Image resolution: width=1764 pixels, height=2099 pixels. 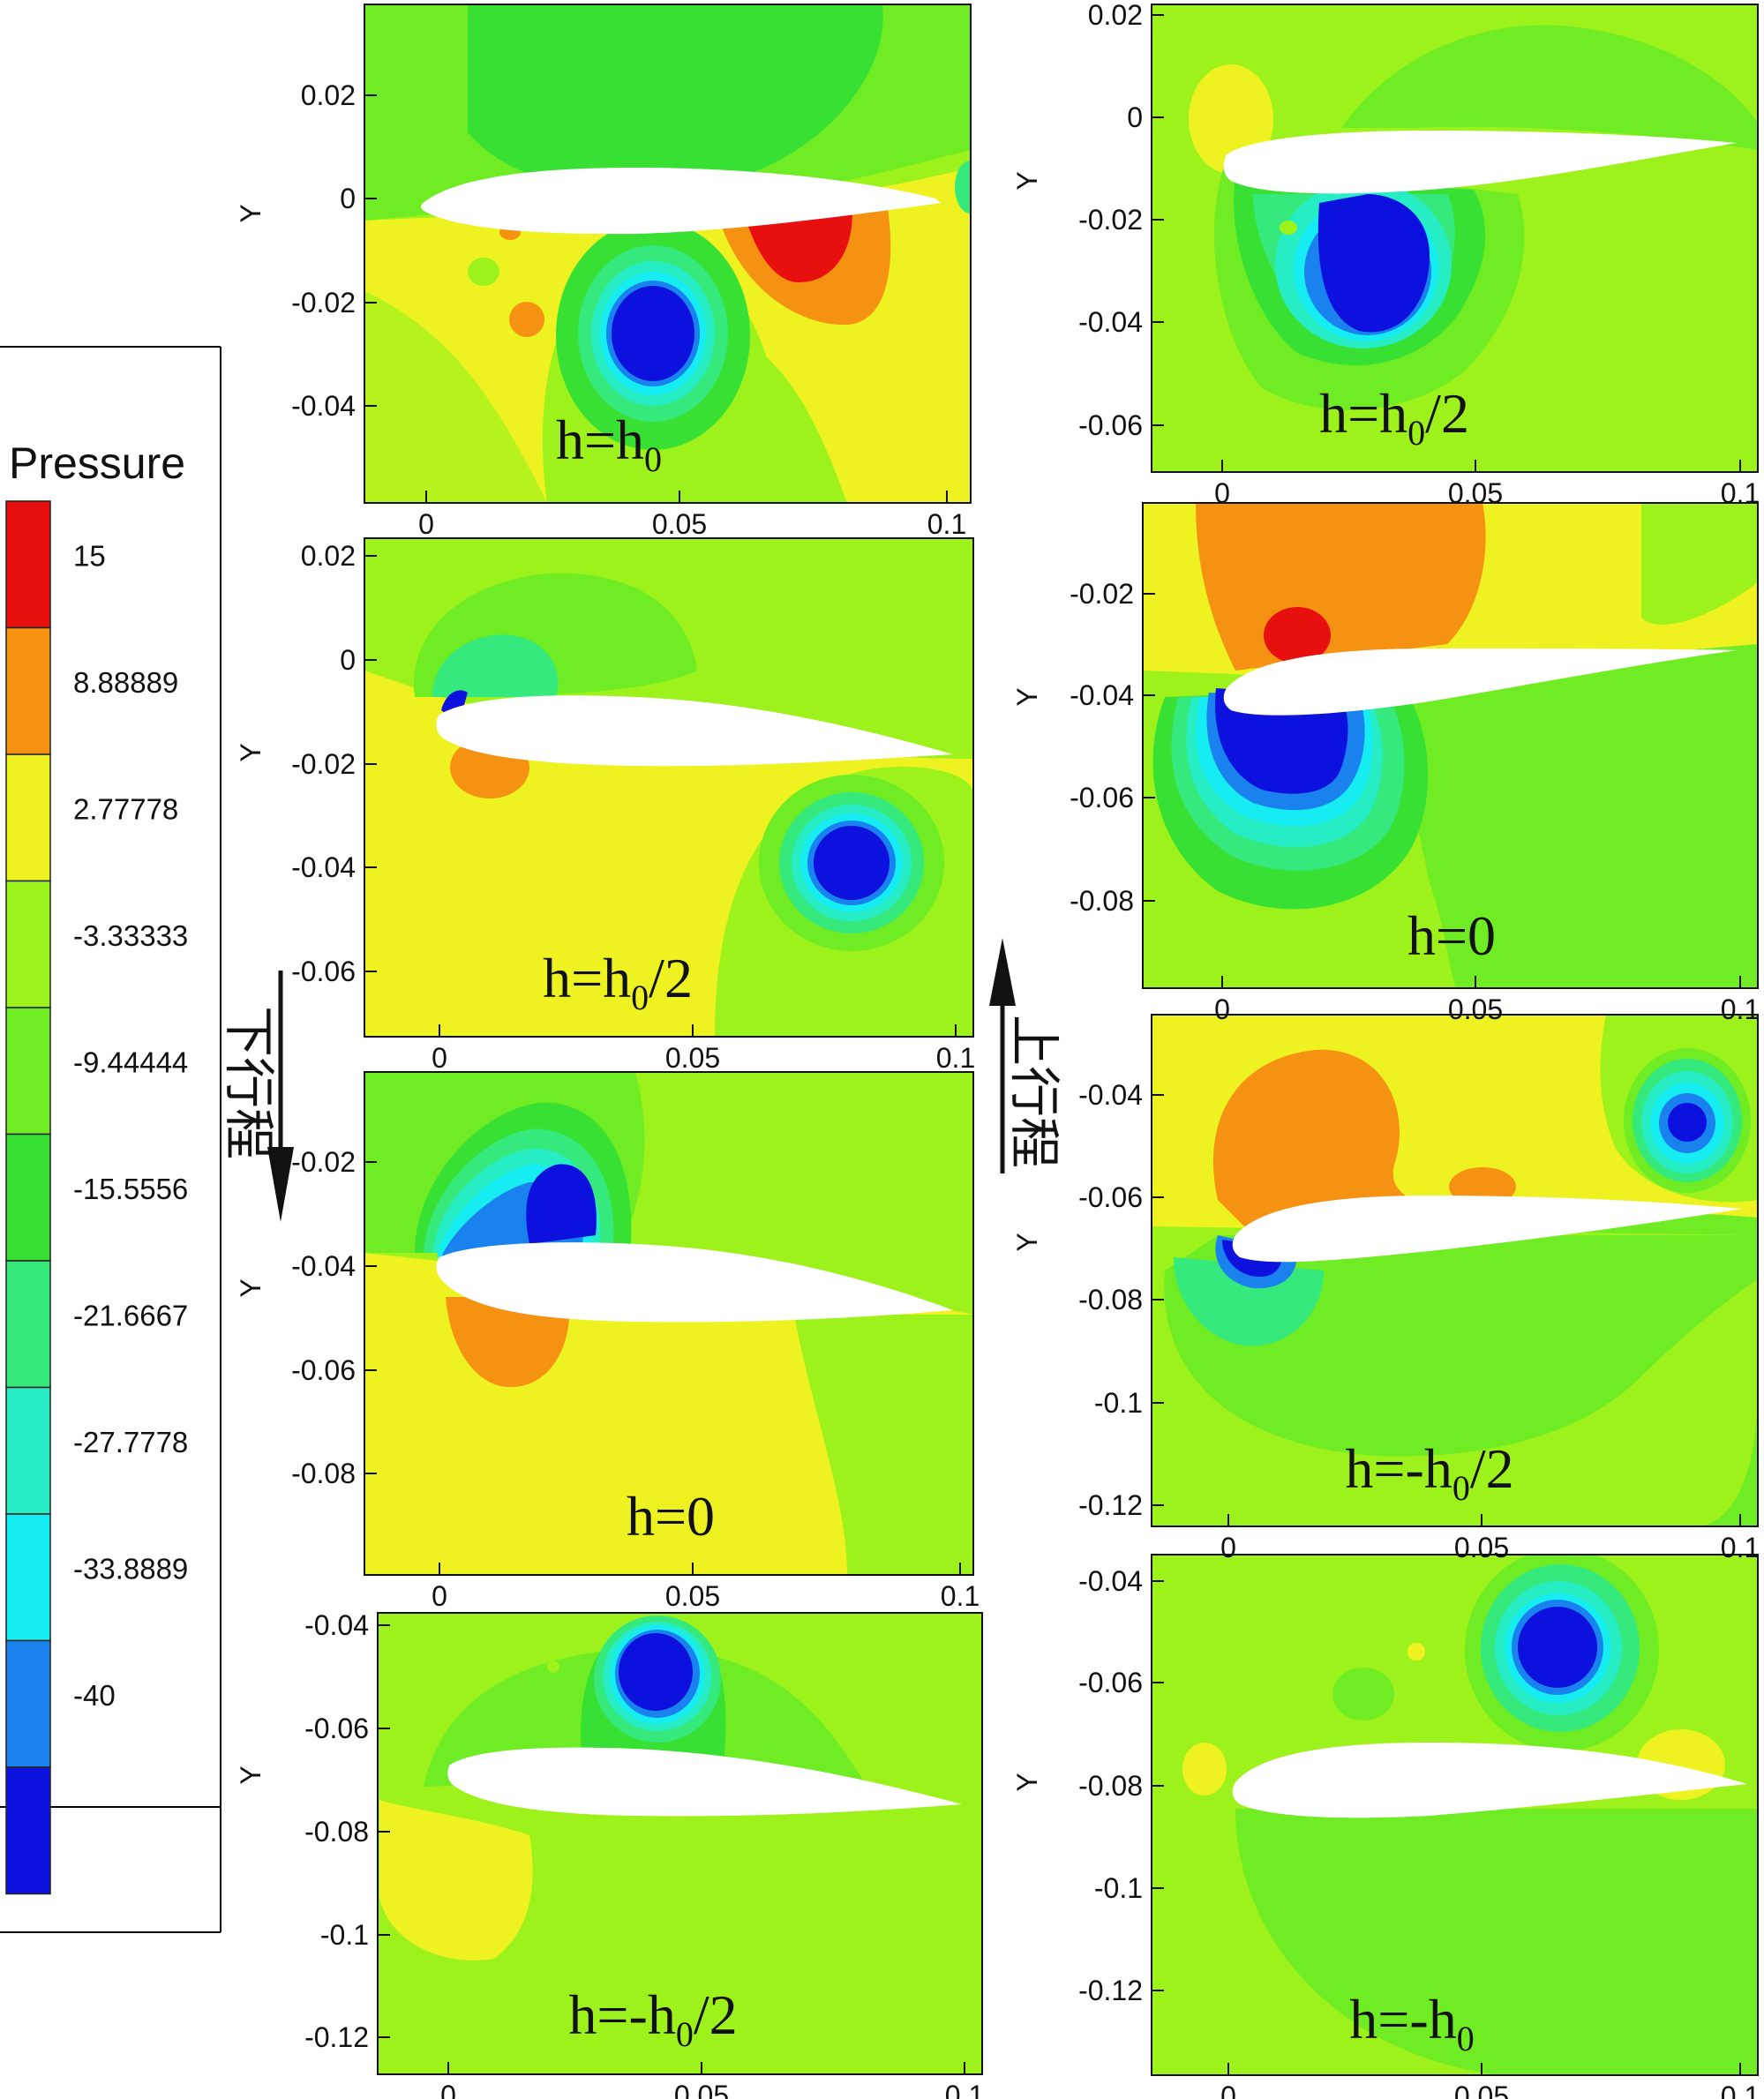 I want to click on up-arrow-icon, so click(x=1002, y=972).